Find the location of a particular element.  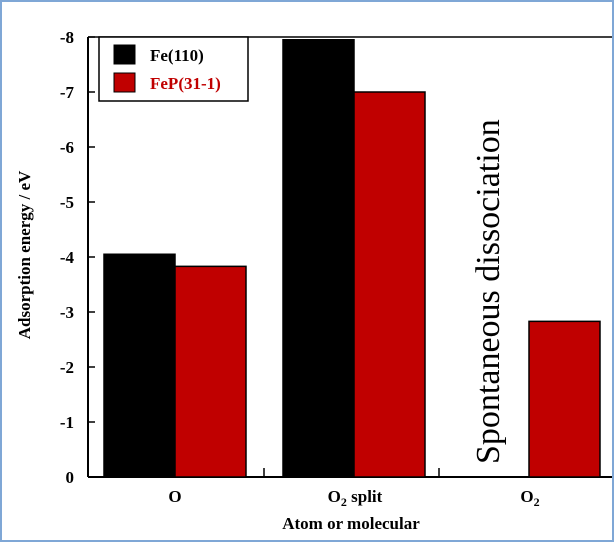

y-tick-label: -8 is located at coordinates (67, 37).